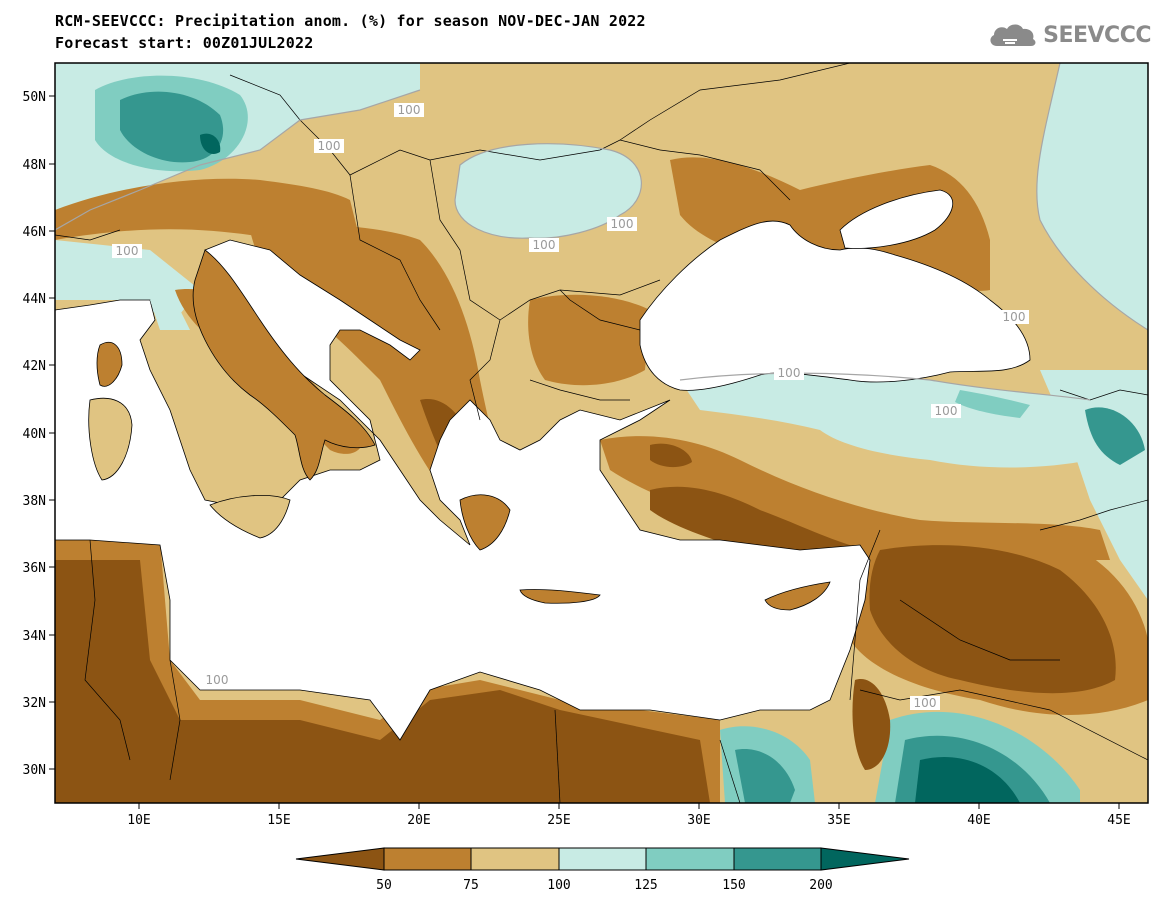 The height and width of the screenshot is (907, 1165). Describe the element at coordinates (34, 636) in the screenshot. I see `lat-label: 34N` at that location.